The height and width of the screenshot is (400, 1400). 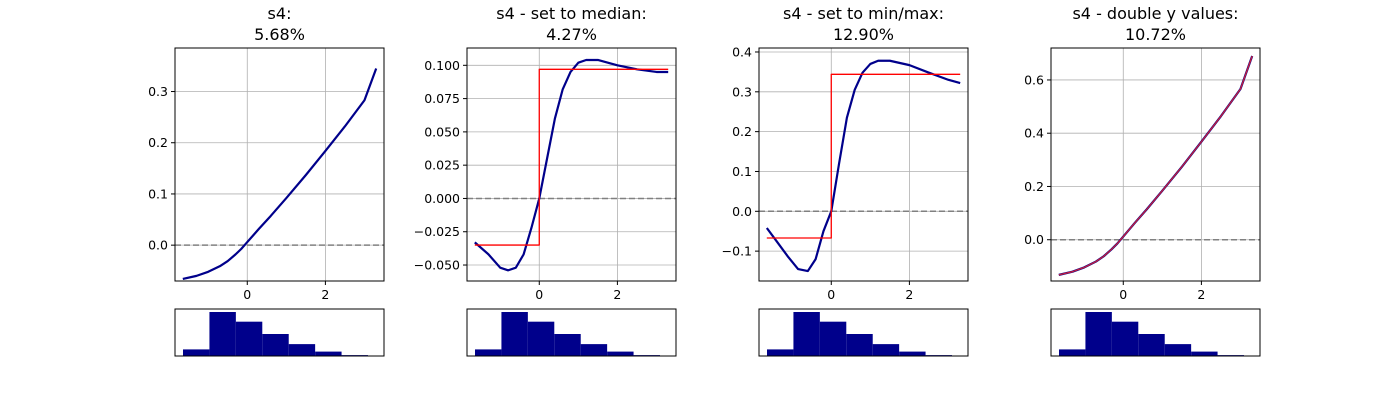 I want to click on y-tick-label: 0.6, so click(x=1034, y=79).